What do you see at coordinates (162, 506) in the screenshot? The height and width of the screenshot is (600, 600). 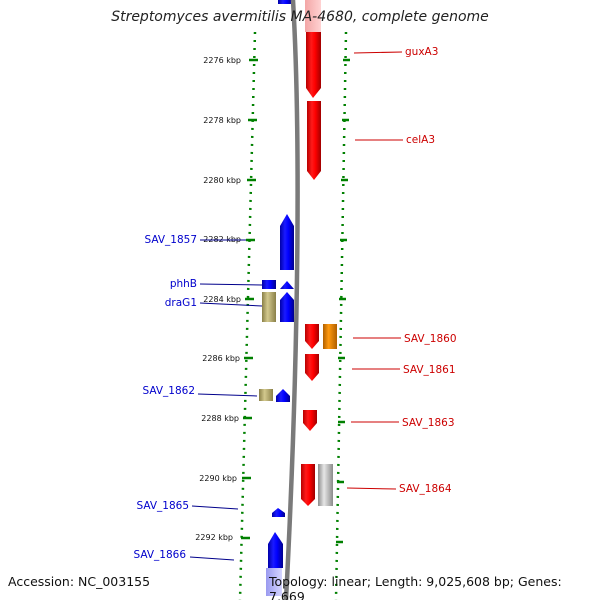 I see `gene-label-sav-1865: SAV_1865` at bounding box center [162, 506].